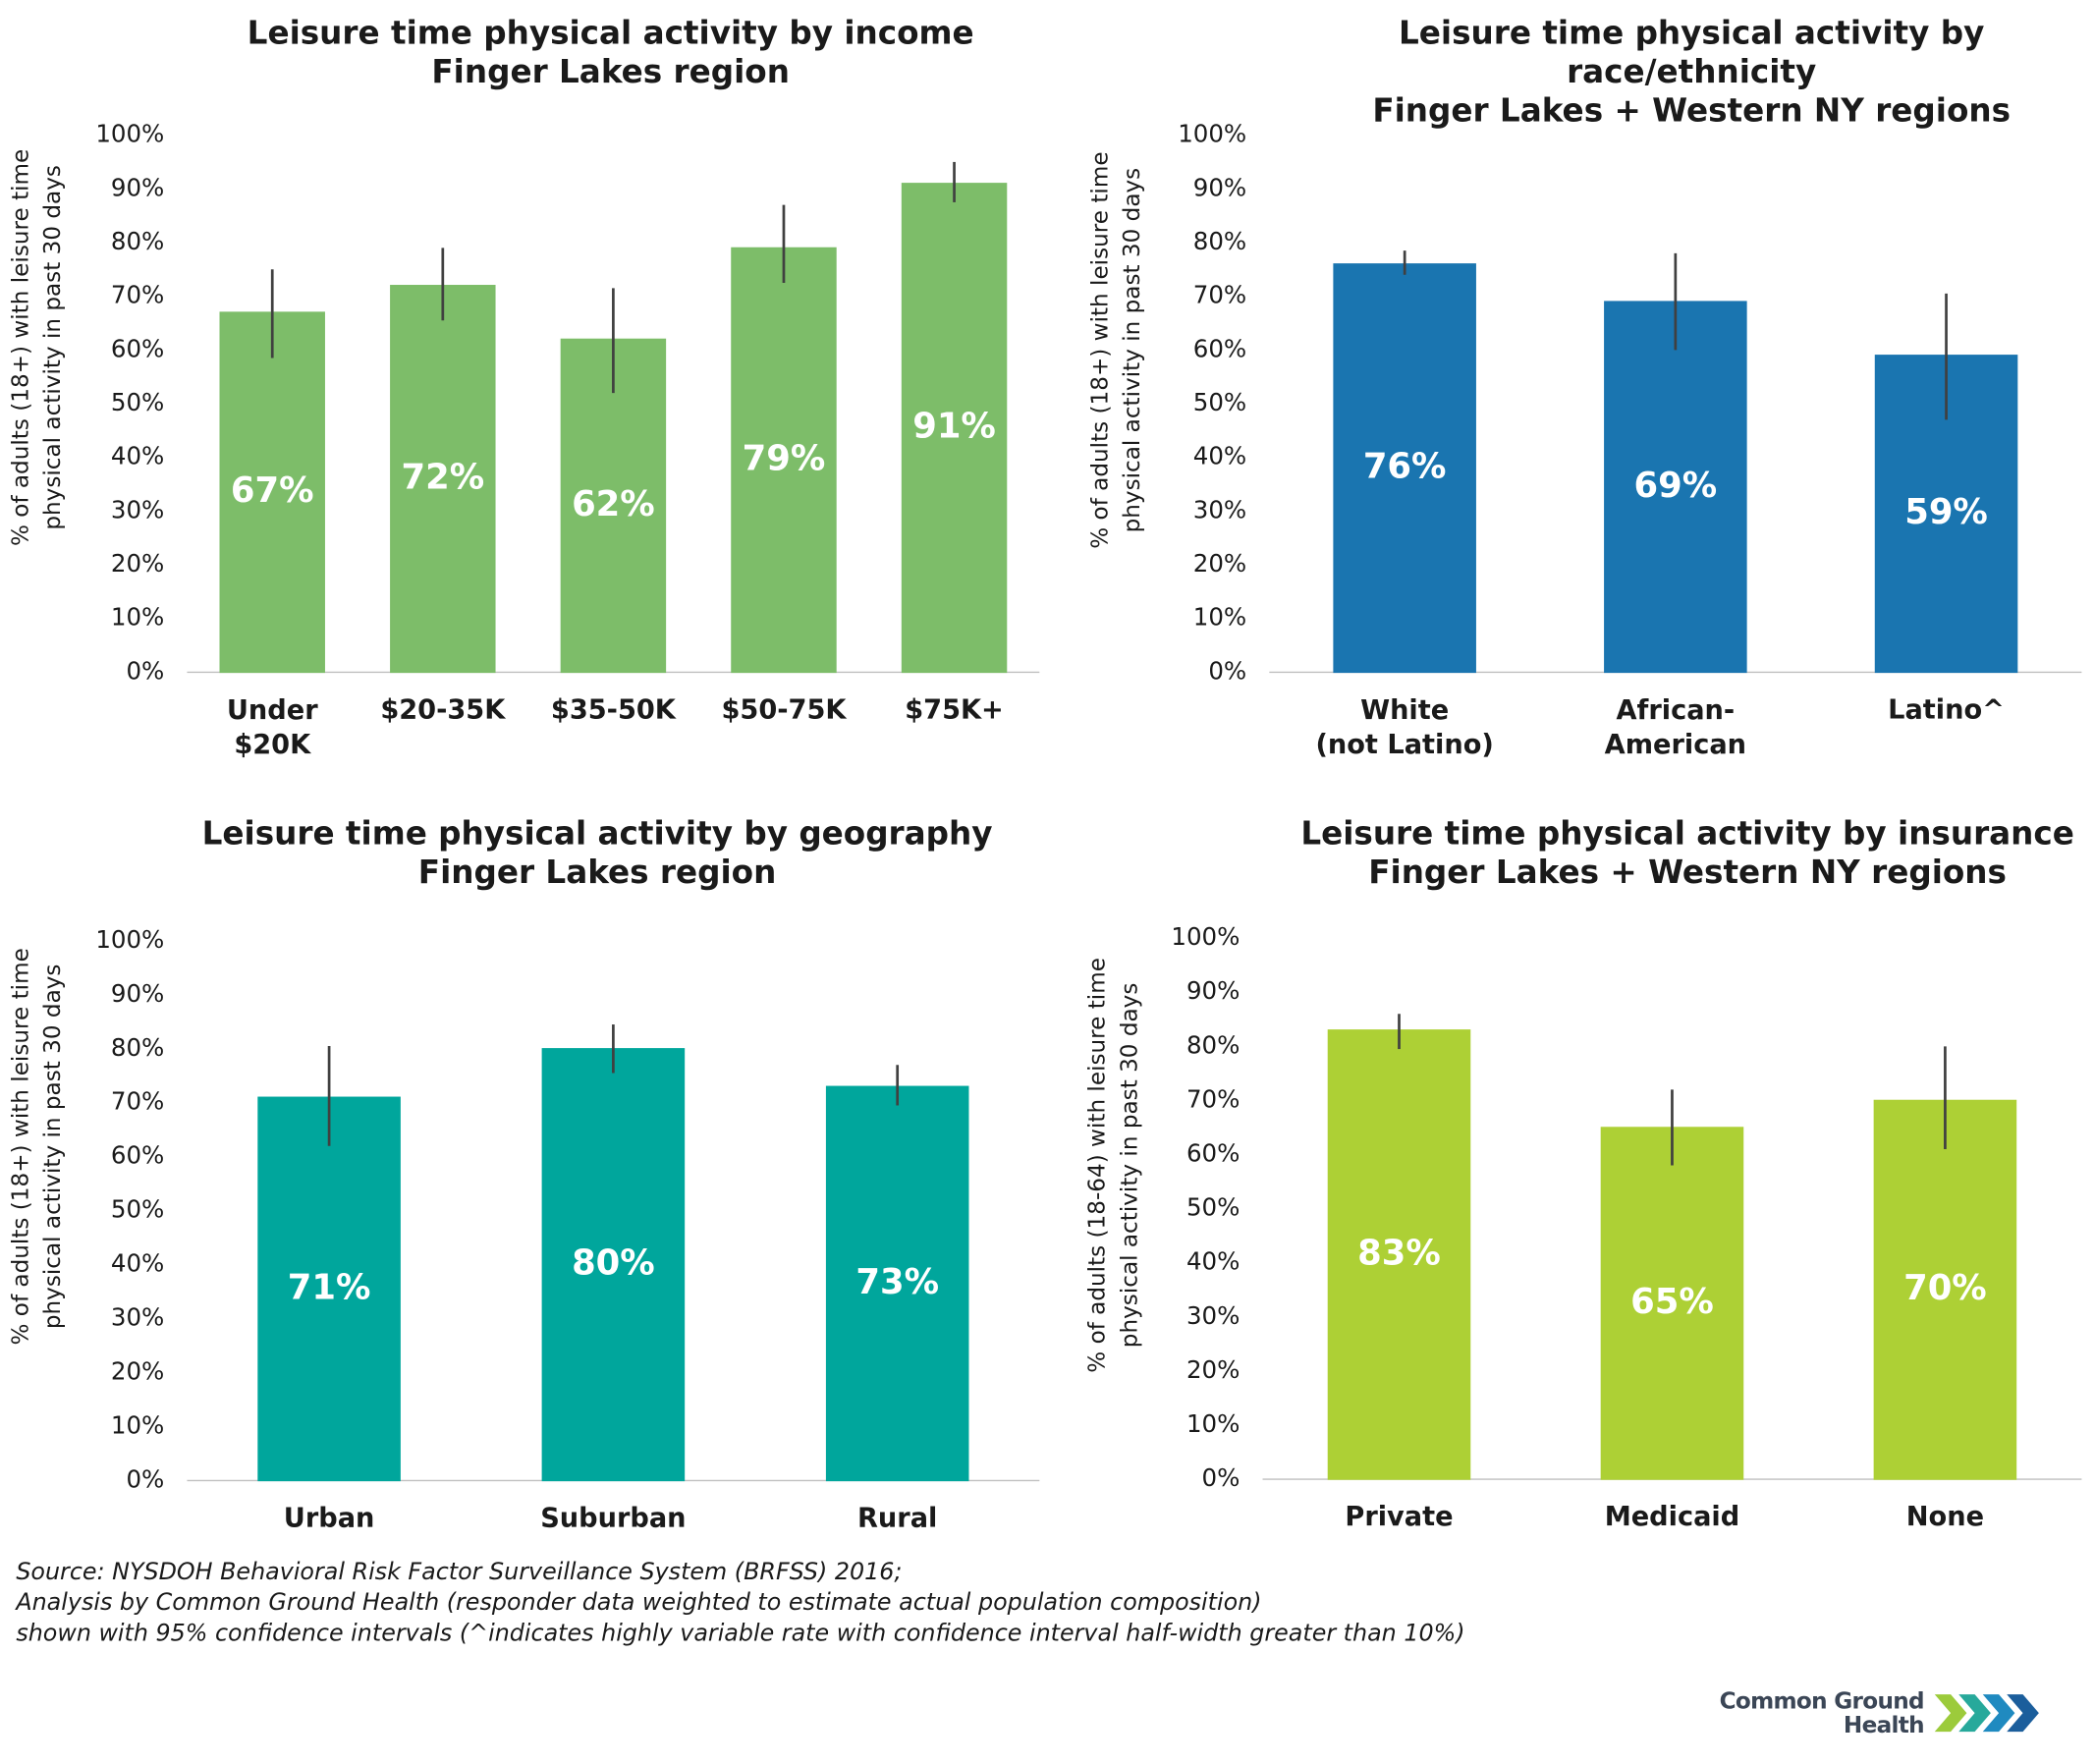 The image size is (2095, 1764). What do you see at coordinates (443, 709) in the screenshot?
I see `x-tick-label: $20-35K` at bounding box center [443, 709].